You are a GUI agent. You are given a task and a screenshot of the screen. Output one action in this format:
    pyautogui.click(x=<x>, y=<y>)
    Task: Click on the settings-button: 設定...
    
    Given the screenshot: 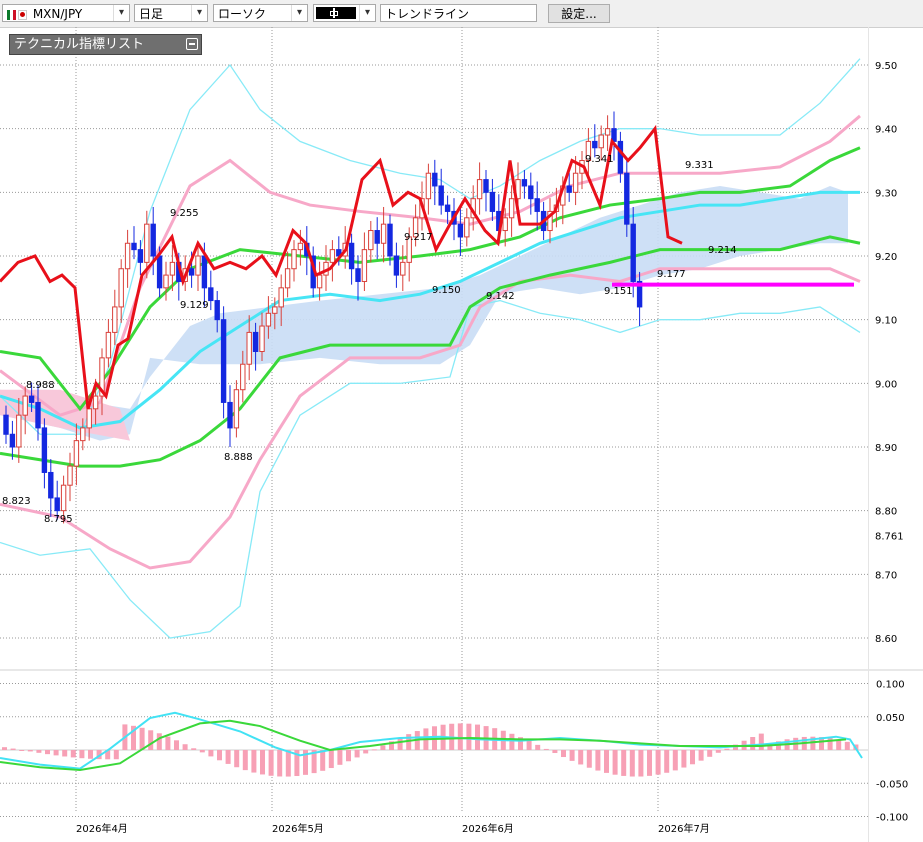 What is the action you would take?
    pyautogui.click(x=579, y=13)
    